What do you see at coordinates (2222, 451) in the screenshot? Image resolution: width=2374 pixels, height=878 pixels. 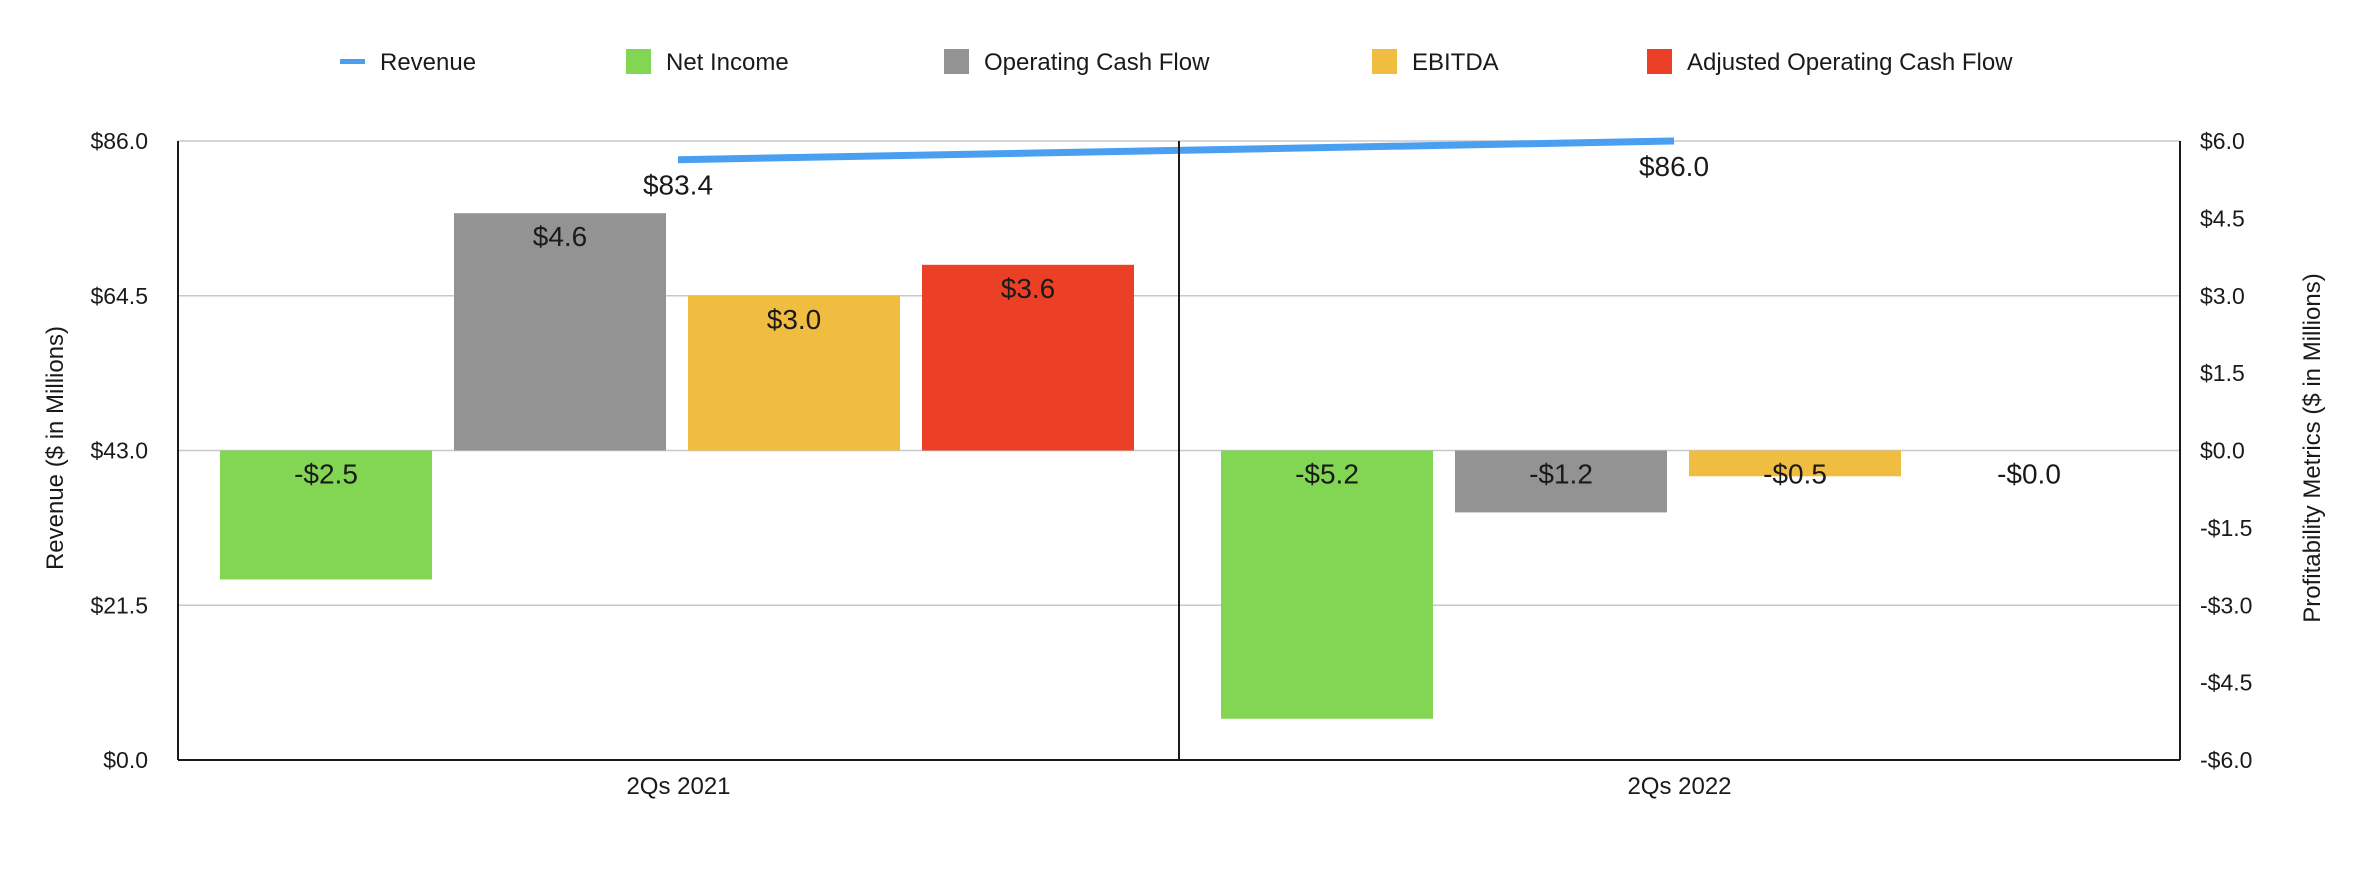 I see `right-tick-label: $0.0` at bounding box center [2222, 451].